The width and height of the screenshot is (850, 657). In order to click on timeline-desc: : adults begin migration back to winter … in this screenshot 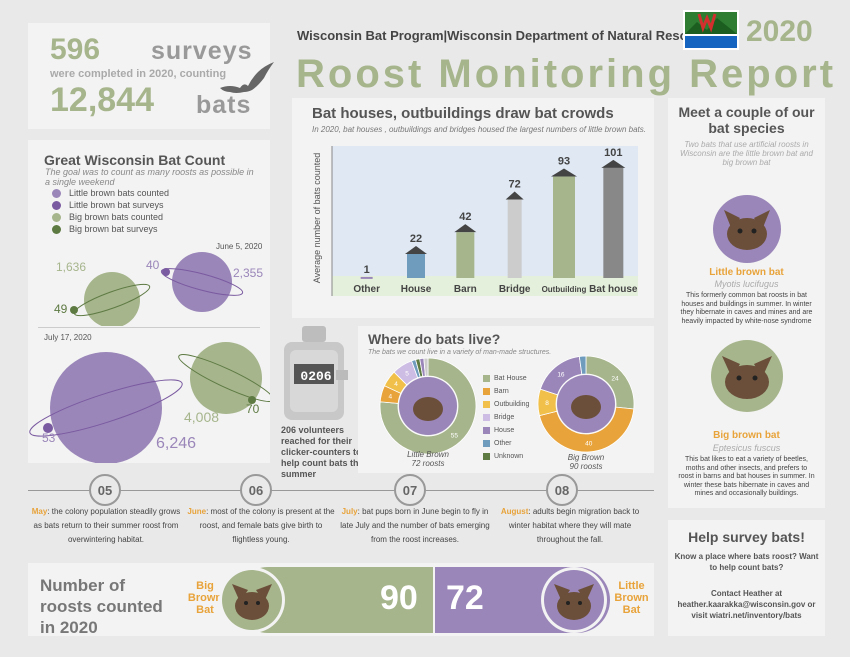, I will do `click(574, 525)`.